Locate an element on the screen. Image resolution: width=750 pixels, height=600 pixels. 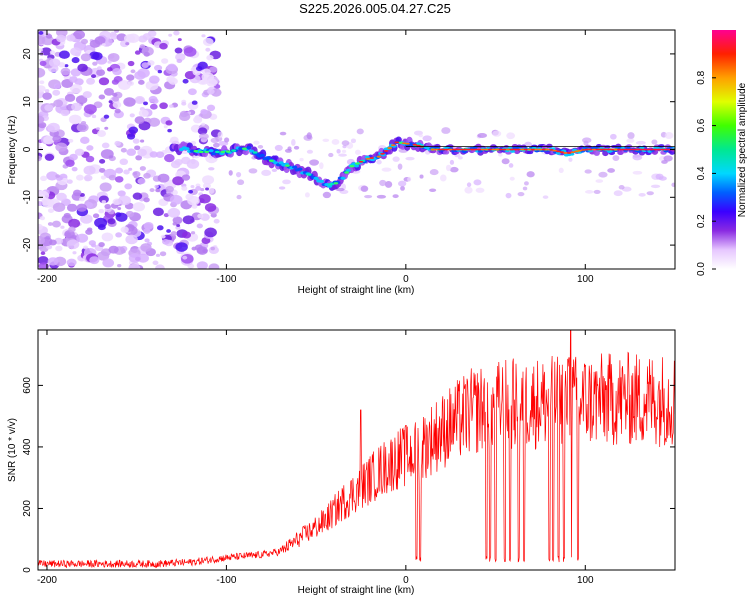
snr-ylabel: SNR (10 * v/v) is located at coordinates (12, 450).